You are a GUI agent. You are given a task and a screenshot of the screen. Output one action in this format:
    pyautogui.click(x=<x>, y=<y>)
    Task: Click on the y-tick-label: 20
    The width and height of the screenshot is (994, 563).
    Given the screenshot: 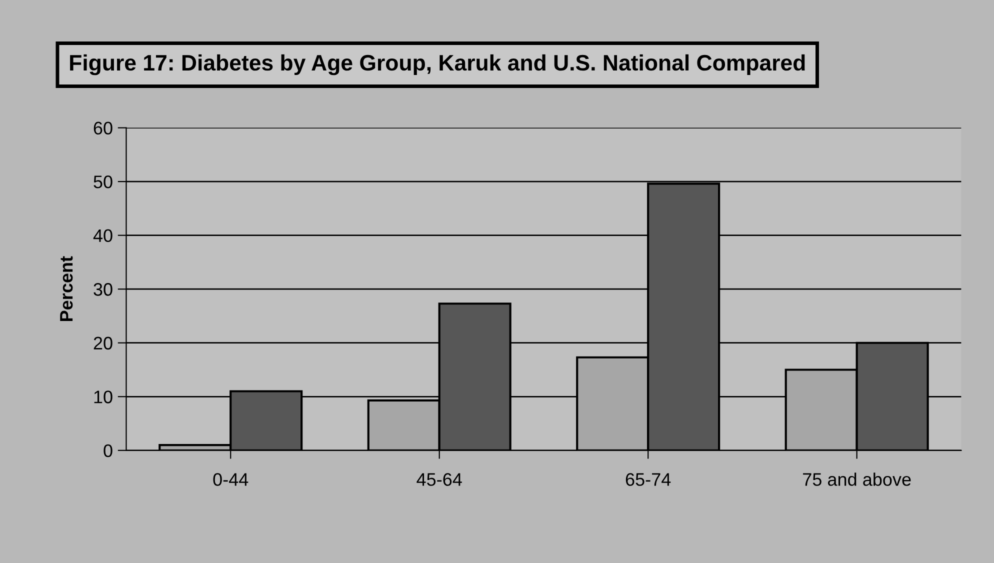 What is the action you would take?
    pyautogui.click(x=103, y=343)
    